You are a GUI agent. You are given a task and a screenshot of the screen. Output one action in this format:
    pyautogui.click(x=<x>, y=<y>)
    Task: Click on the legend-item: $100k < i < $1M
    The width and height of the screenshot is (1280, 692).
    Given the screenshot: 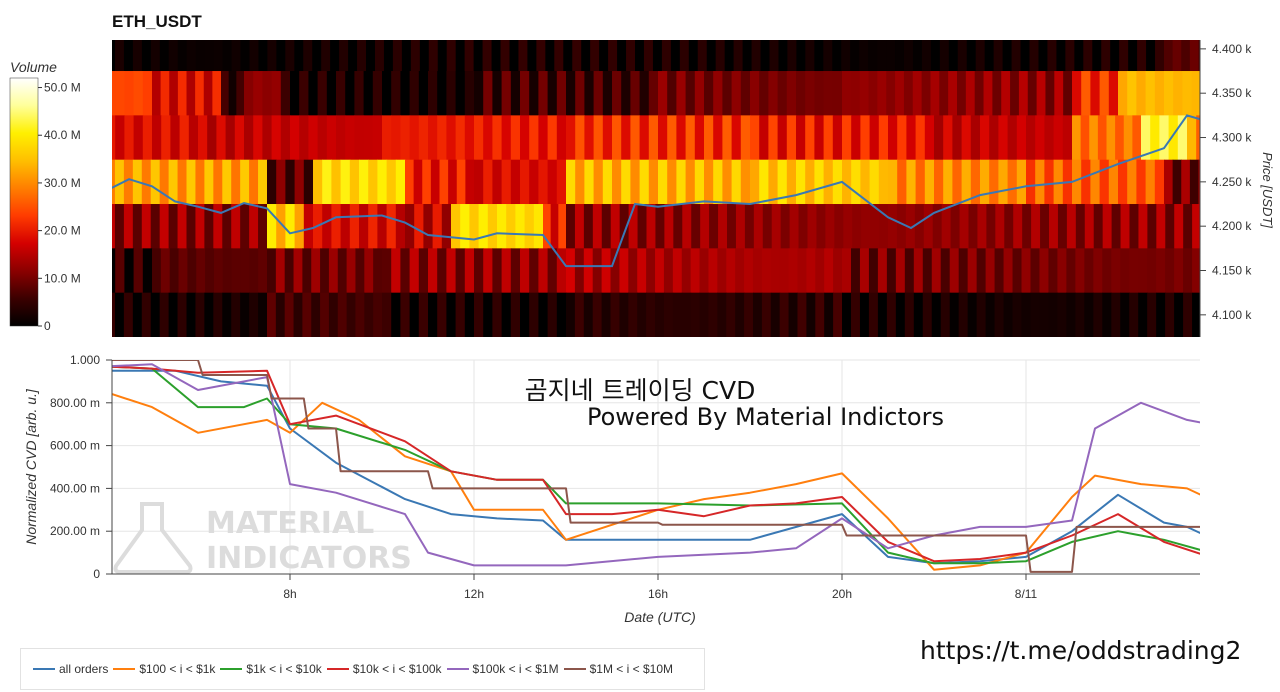 What is the action you would take?
    pyautogui.click(x=502, y=669)
    